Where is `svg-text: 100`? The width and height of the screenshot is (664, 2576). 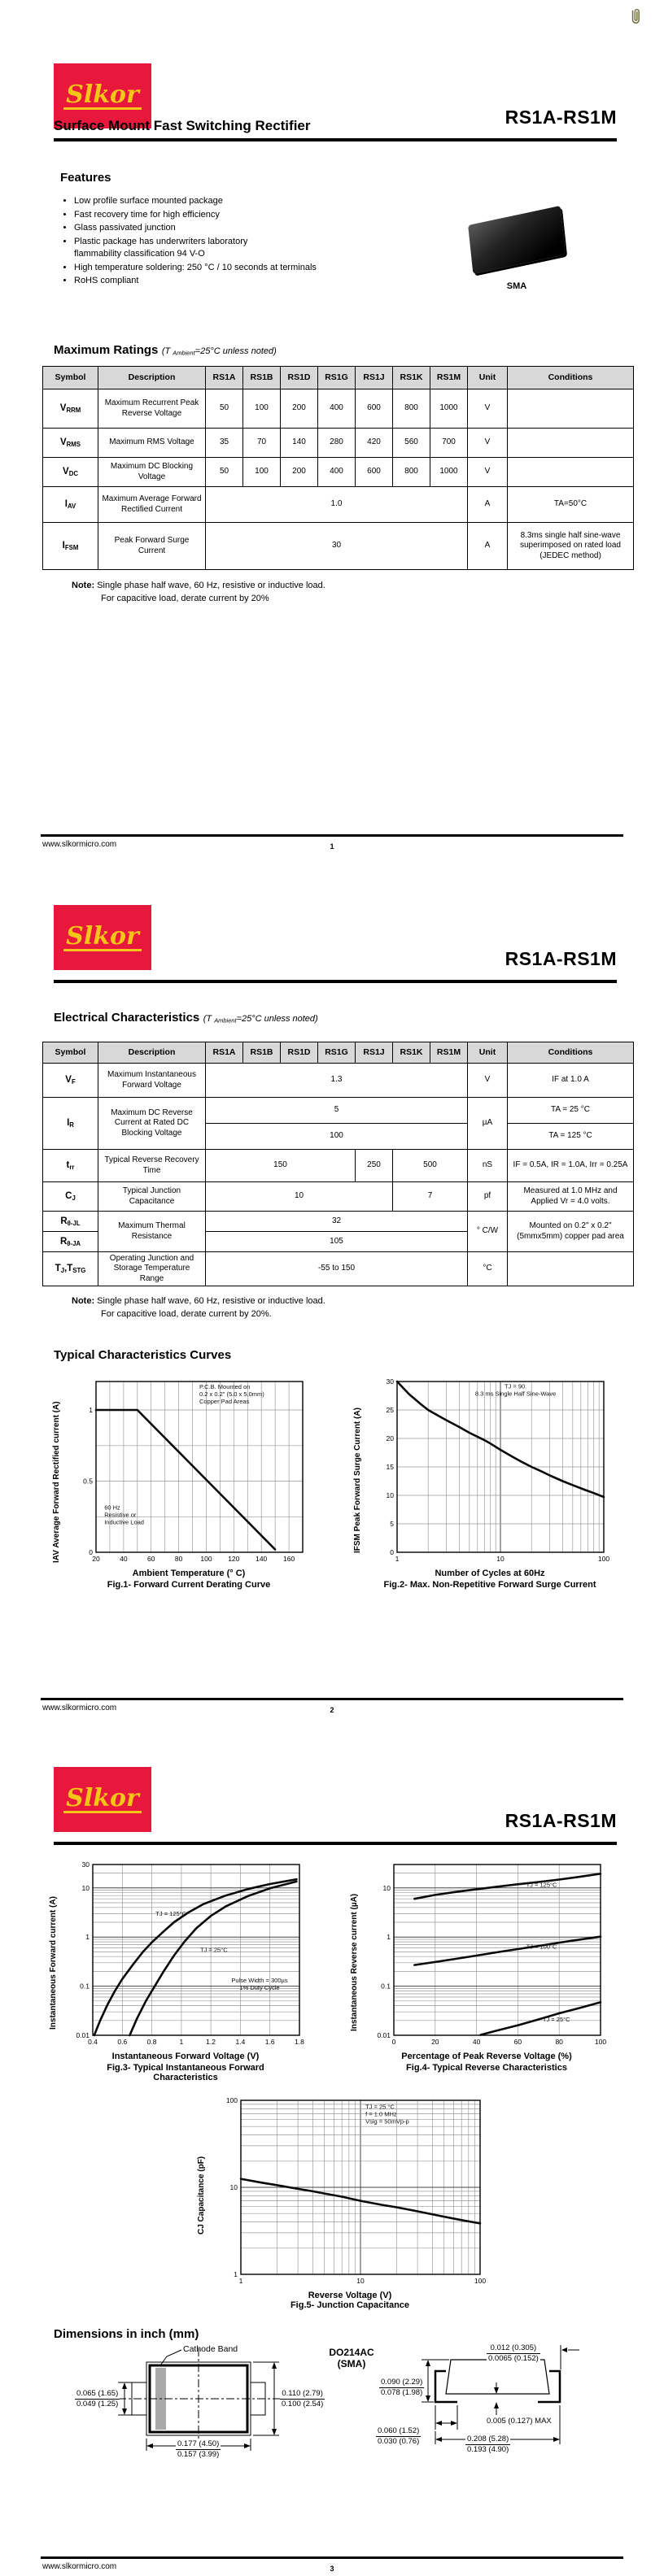 svg-text: 100 is located at coordinates (603, 1559).